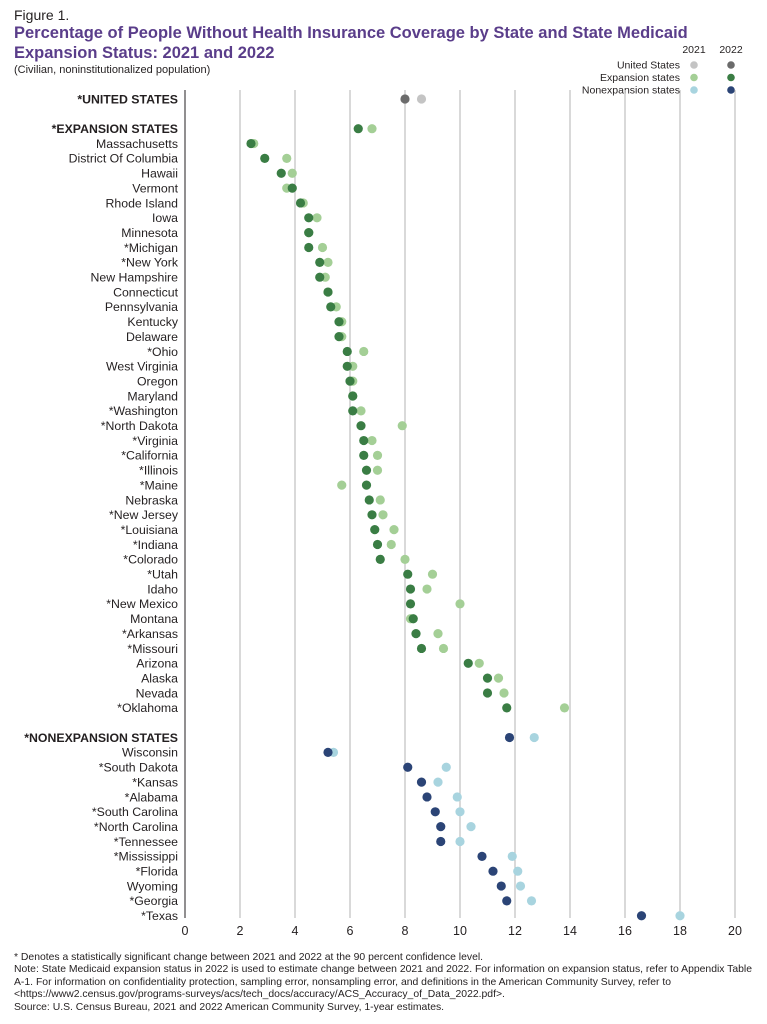 The width and height of the screenshot is (767, 1024). I want to click on row-label: Montana, so click(154, 619).